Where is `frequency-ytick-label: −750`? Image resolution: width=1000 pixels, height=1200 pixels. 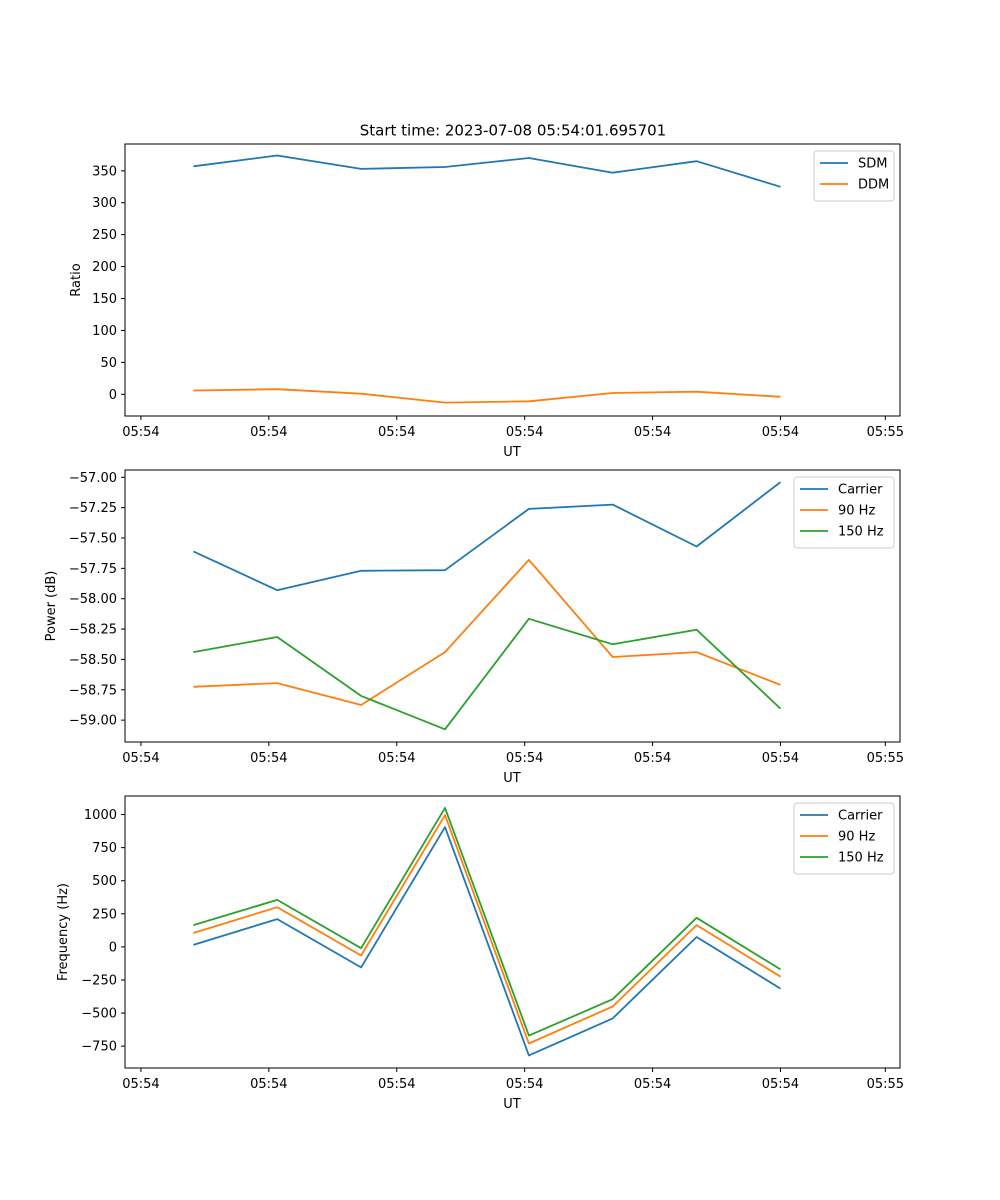
frequency-ytick-label: −750 is located at coordinates (99, 1047).